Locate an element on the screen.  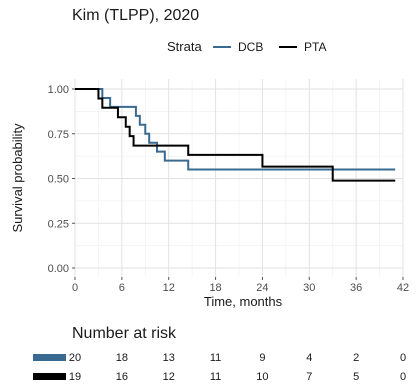
y-tick-label: 1.00 is located at coordinates (58, 90).